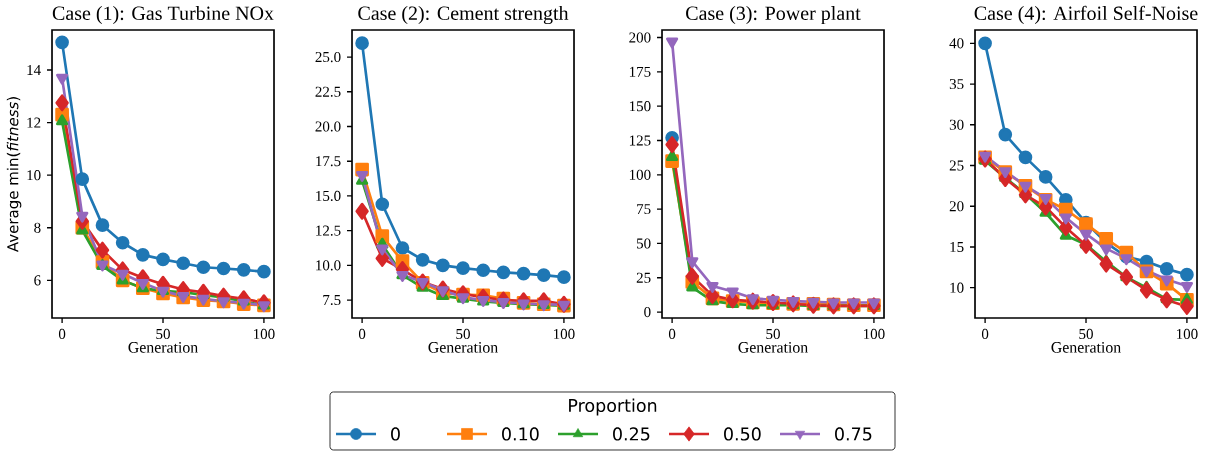 The image size is (1225, 453). I want to click on y-tick-label: 15, so click(957, 246).